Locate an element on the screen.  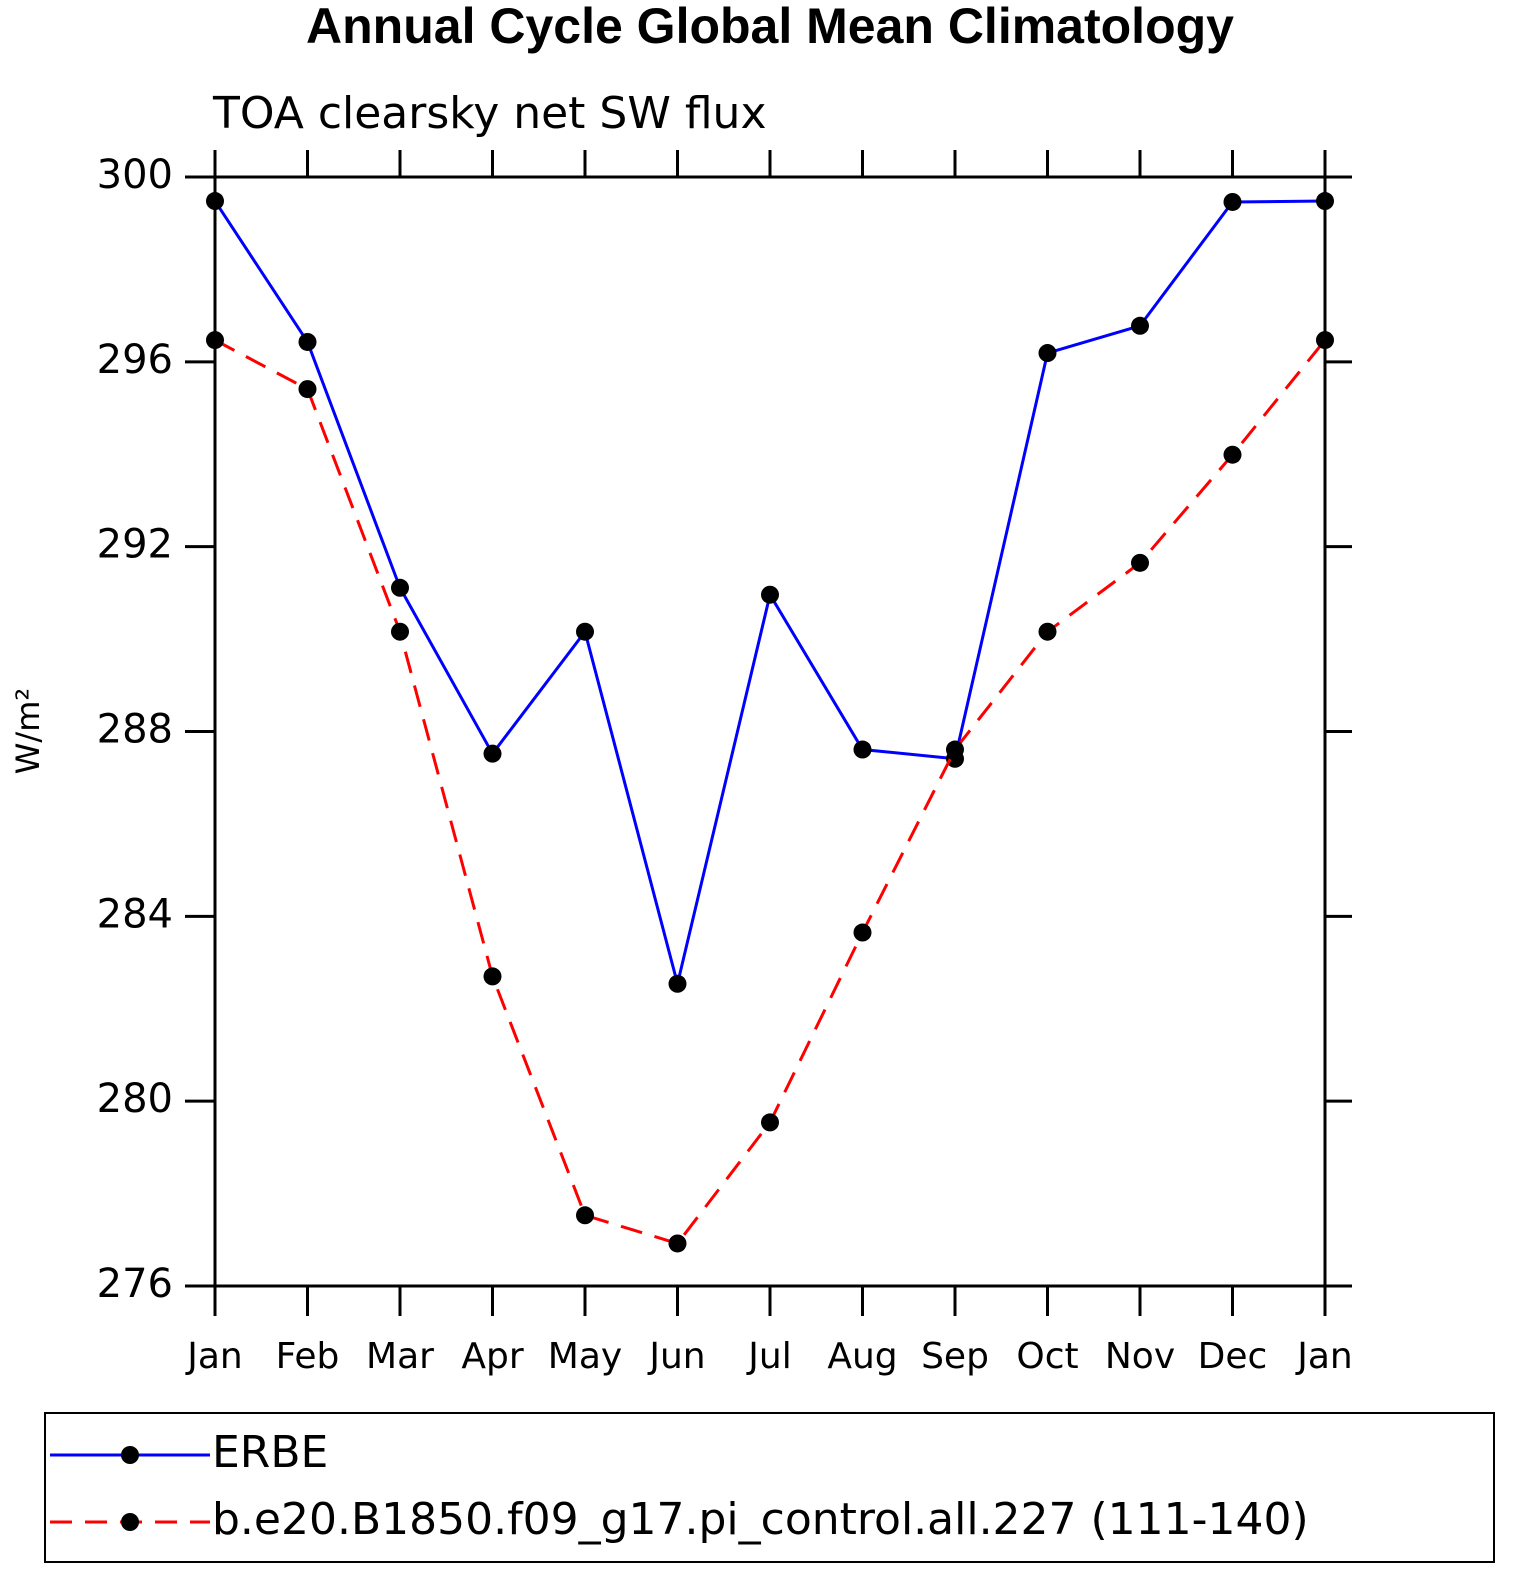
legend-label: ERBE is located at coordinates (270, 1452).